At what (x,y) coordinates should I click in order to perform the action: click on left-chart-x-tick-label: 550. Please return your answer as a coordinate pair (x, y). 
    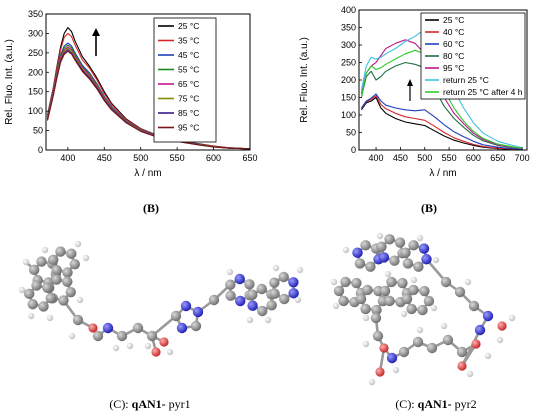
    Looking at the image, I should click on (177, 158).